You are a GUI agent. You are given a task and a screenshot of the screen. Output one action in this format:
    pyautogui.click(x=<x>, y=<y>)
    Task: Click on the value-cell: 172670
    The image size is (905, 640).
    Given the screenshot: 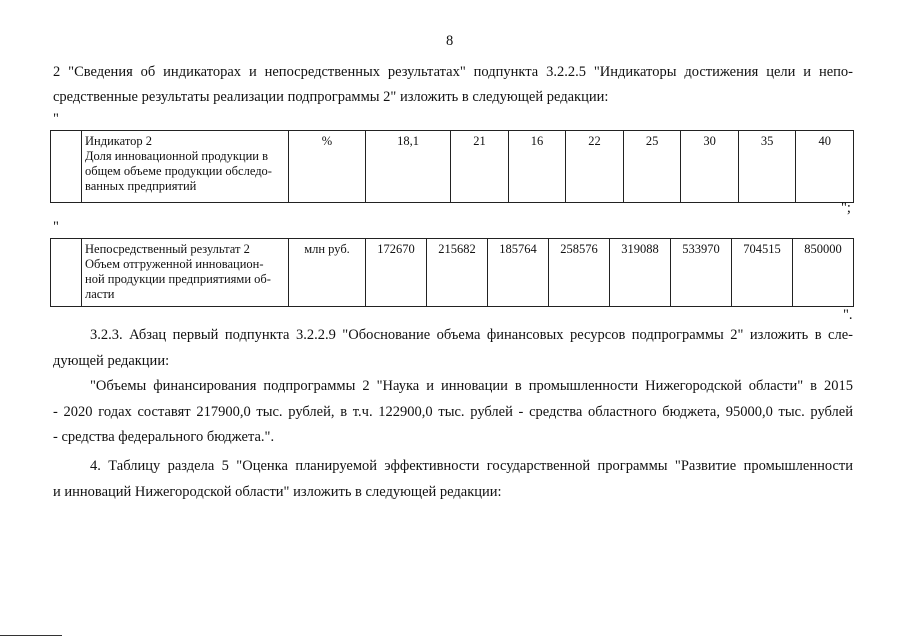 What is the action you would take?
    pyautogui.click(x=396, y=272)
    